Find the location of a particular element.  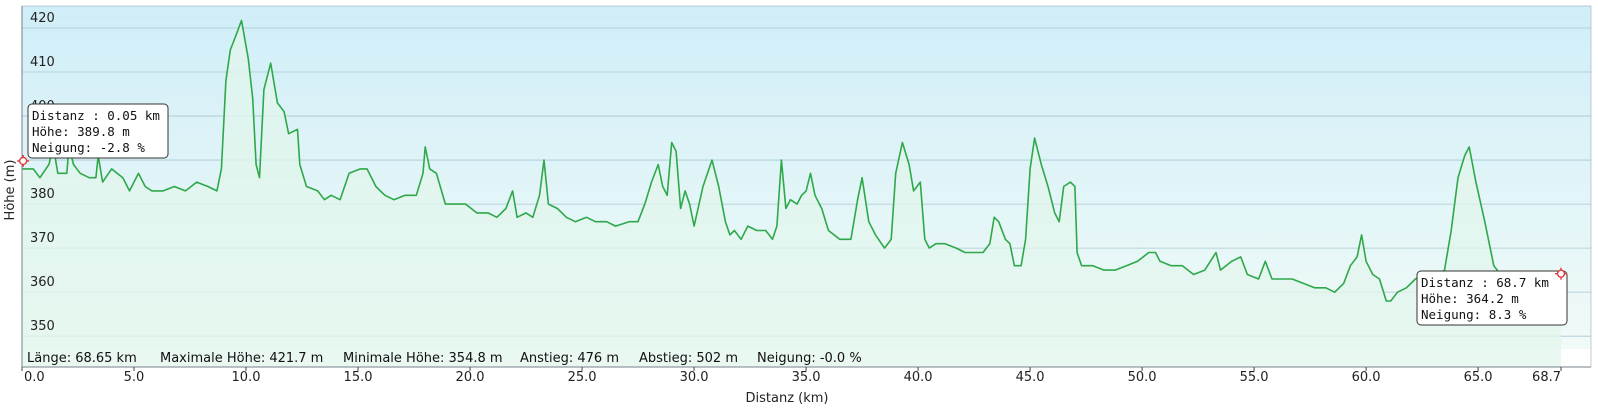

tooltip-end-line-2: Höhe: 364.2 m is located at coordinates (1470, 298).